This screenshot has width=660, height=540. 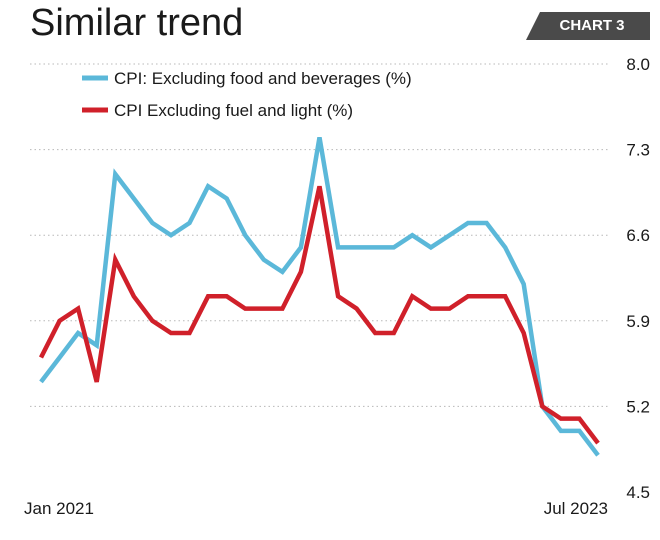 I want to click on chart-number-tag: CHART 3, so click(x=588, y=26).